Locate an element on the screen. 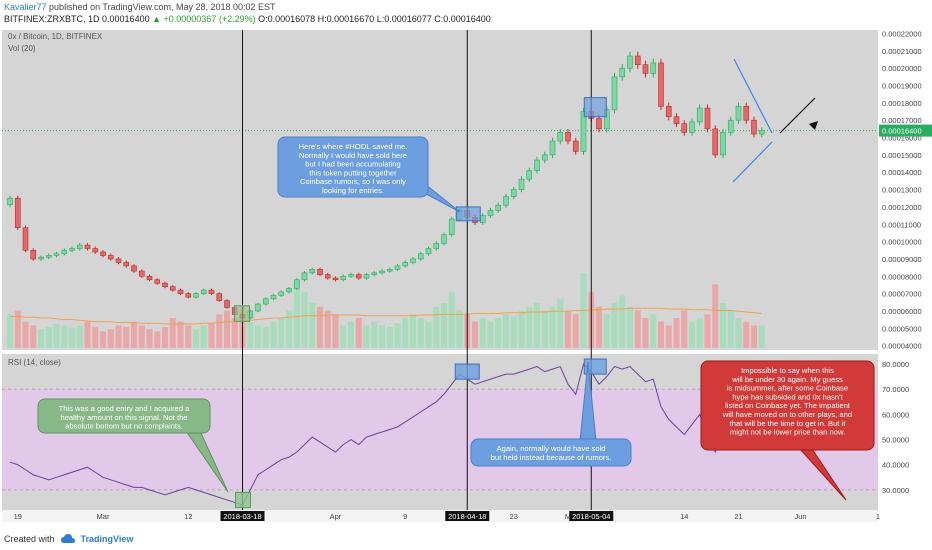 The height and width of the screenshot is (550, 932). price-axis-tick: 0.00012000 is located at coordinates (902, 207).